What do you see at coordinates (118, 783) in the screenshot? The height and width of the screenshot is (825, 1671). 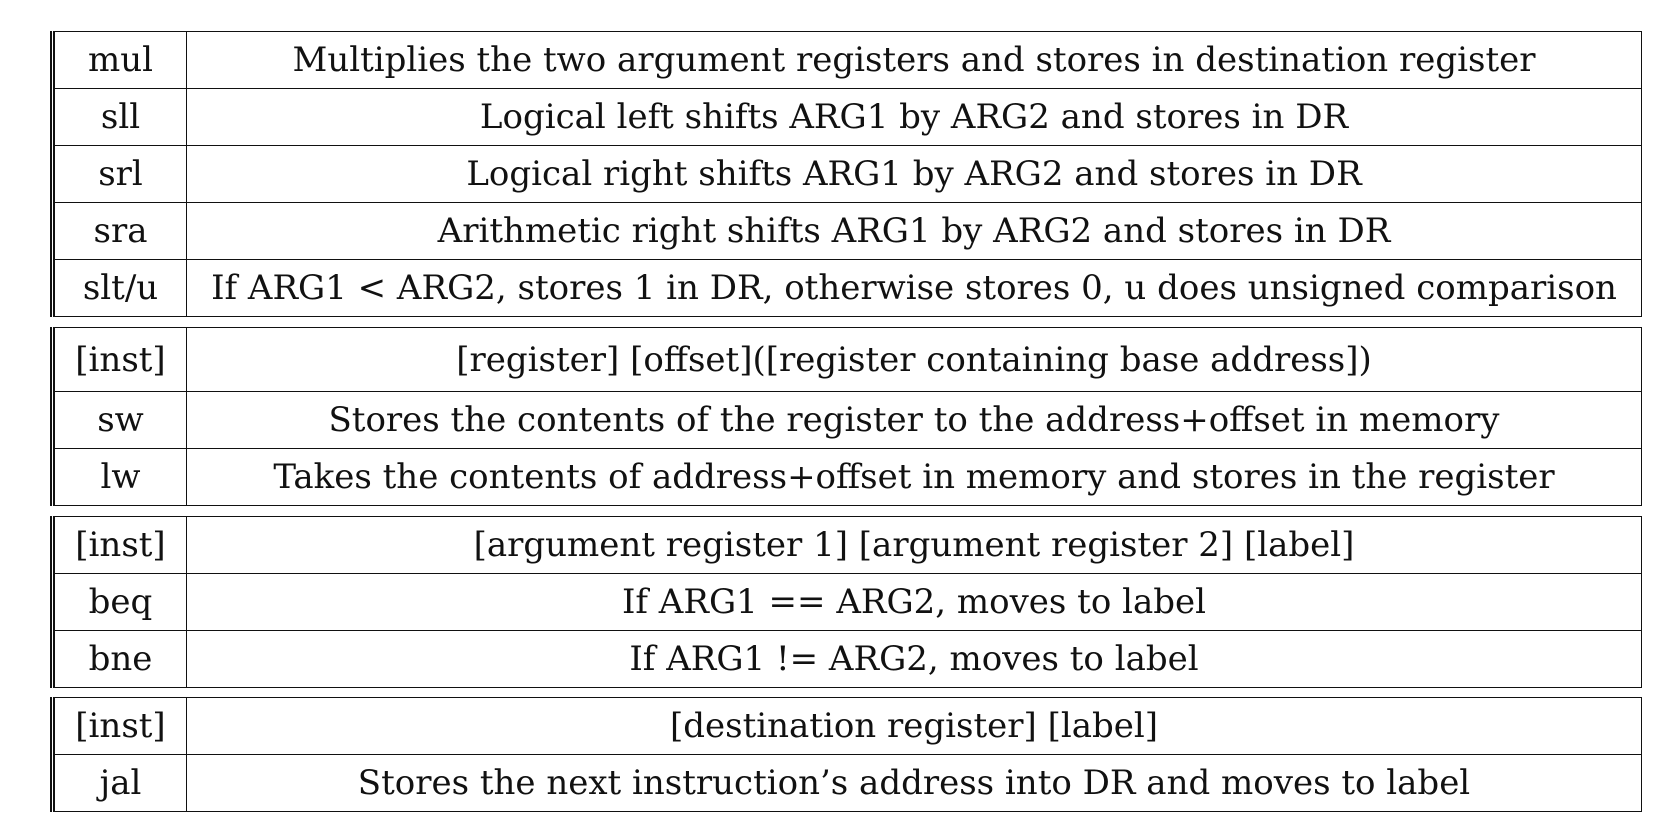 I see `instruction-cell: jal` at bounding box center [118, 783].